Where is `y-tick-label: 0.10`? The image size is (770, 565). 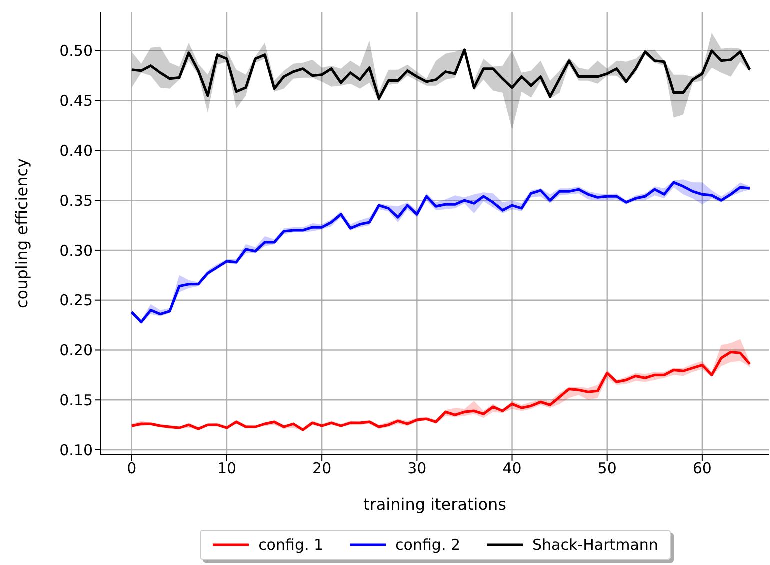 y-tick-label: 0.10 is located at coordinates (76, 450).